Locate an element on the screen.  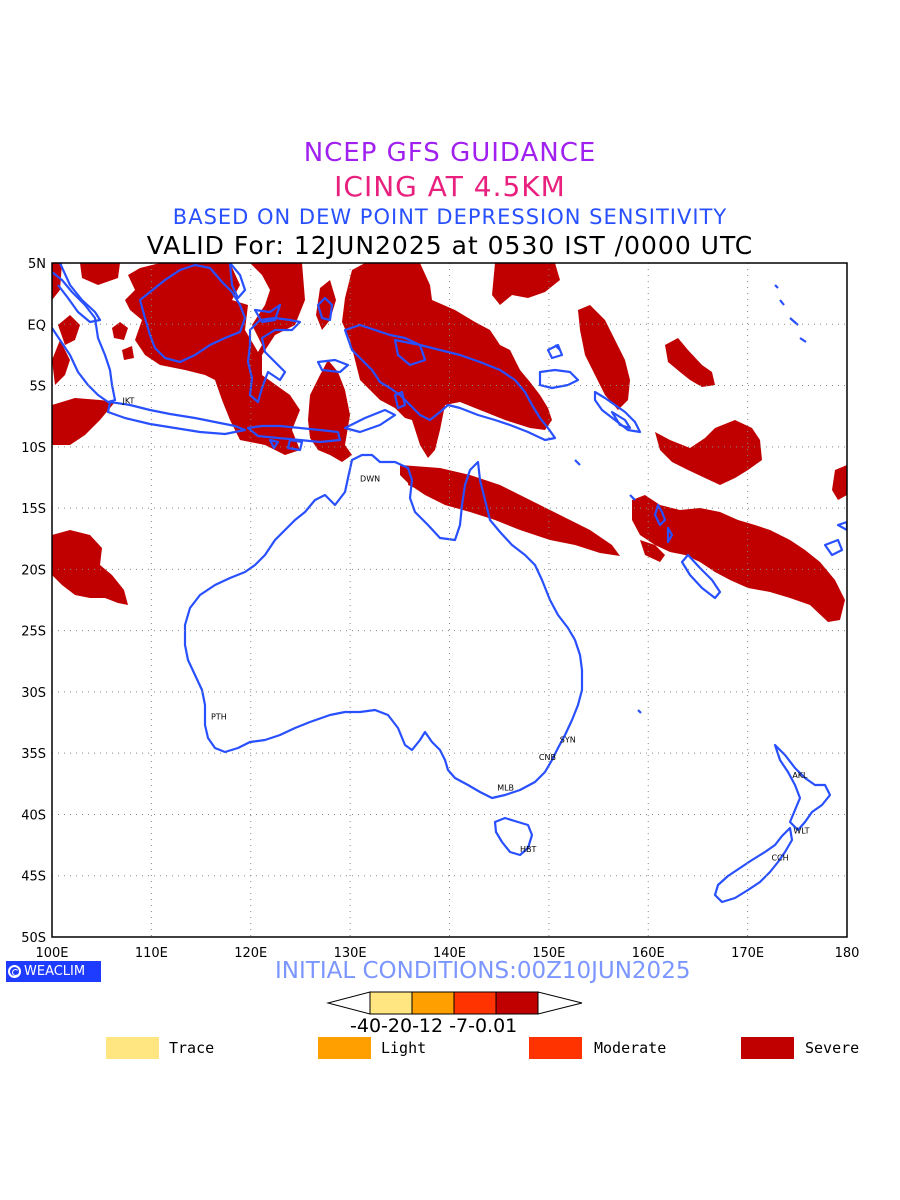
station-hbt: HBT is located at coordinates (528, 849).